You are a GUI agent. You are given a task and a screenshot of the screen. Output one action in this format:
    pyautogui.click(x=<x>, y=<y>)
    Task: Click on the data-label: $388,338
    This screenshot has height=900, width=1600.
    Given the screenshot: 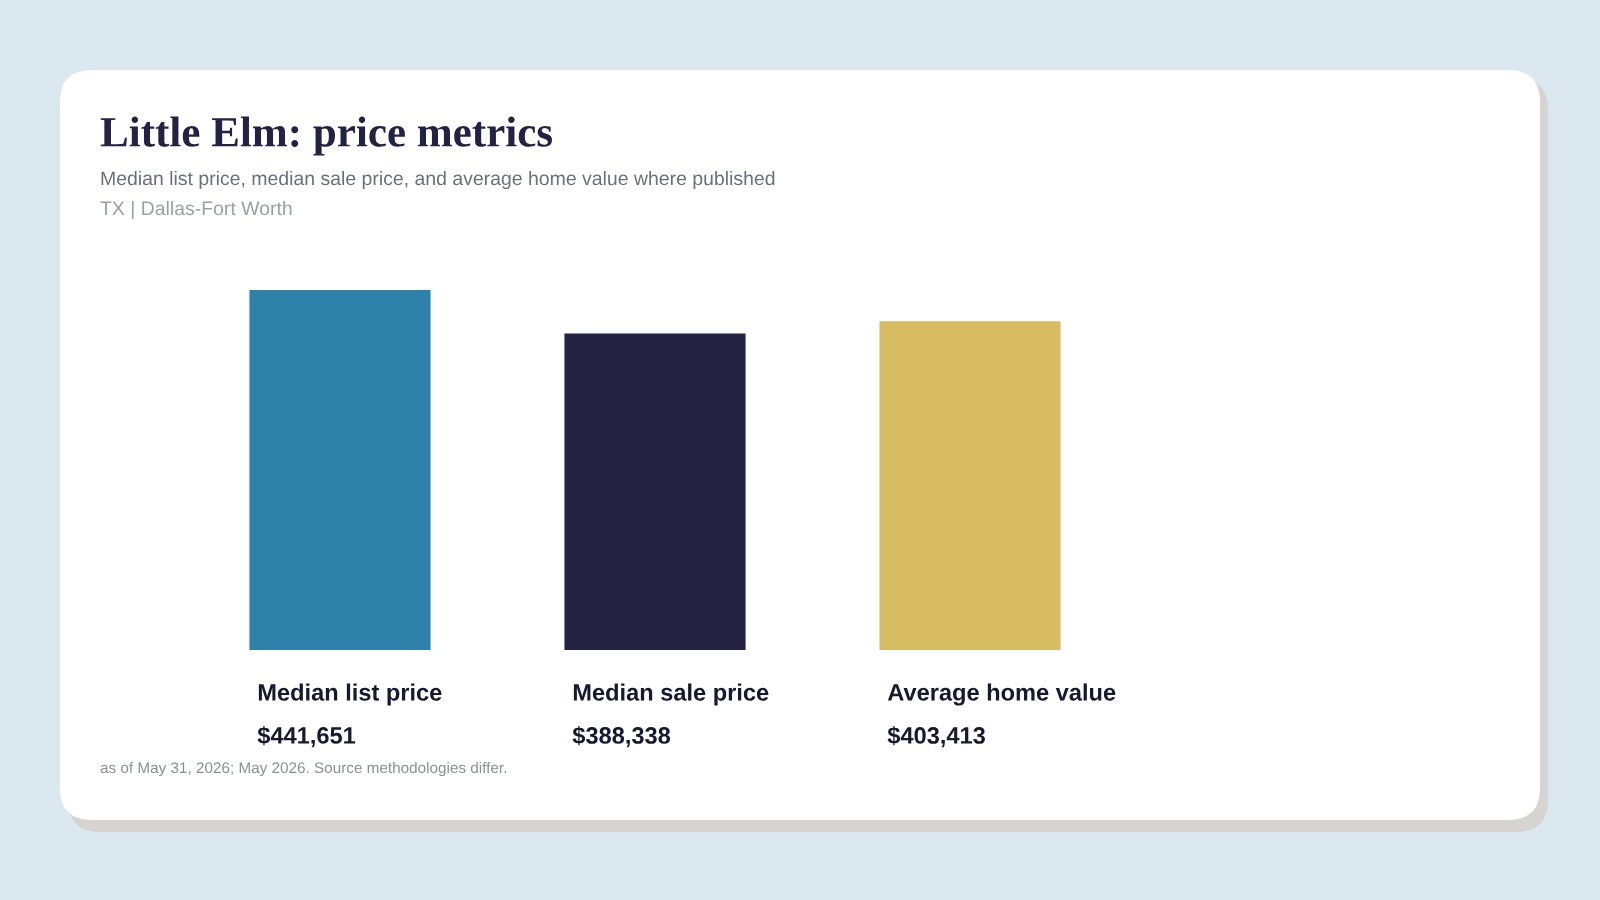 What is the action you would take?
    pyautogui.click(x=621, y=737)
    